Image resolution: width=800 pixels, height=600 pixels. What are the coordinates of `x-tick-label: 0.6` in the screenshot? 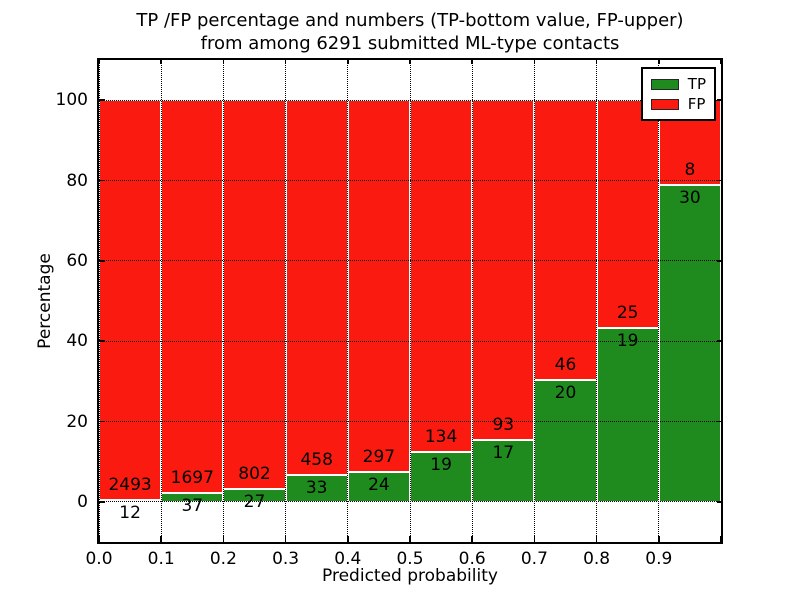 It's located at (472, 559).